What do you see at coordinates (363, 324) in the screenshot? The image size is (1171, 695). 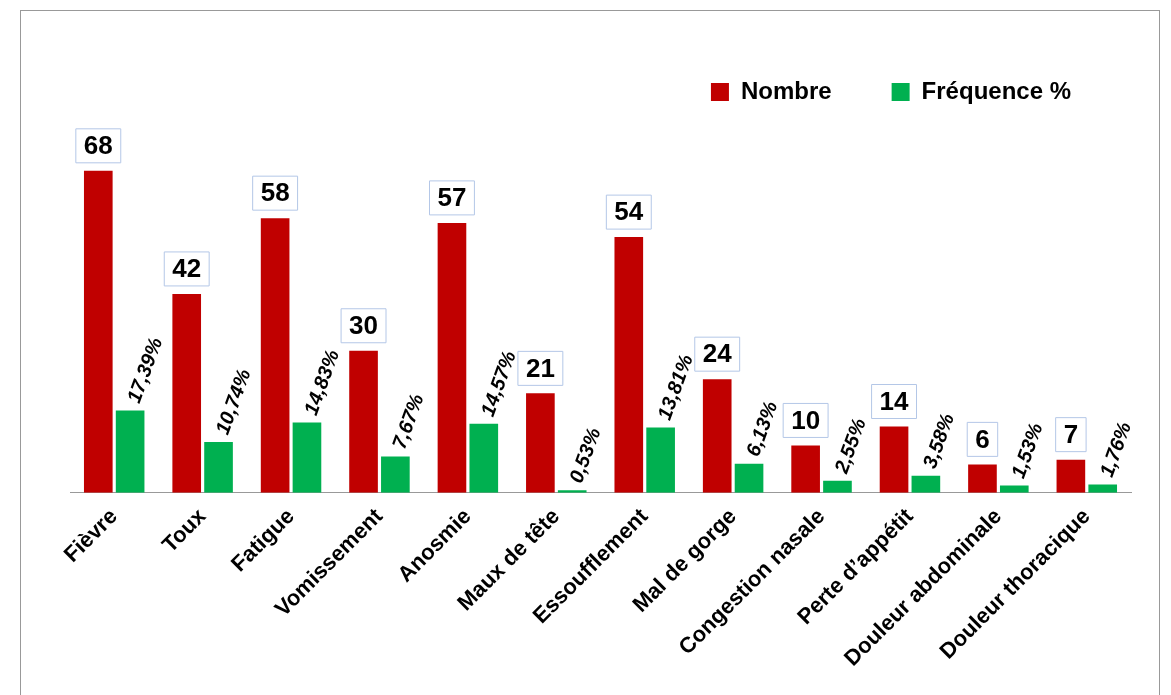 I see `data-label: 30` at bounding box center [363, 324].